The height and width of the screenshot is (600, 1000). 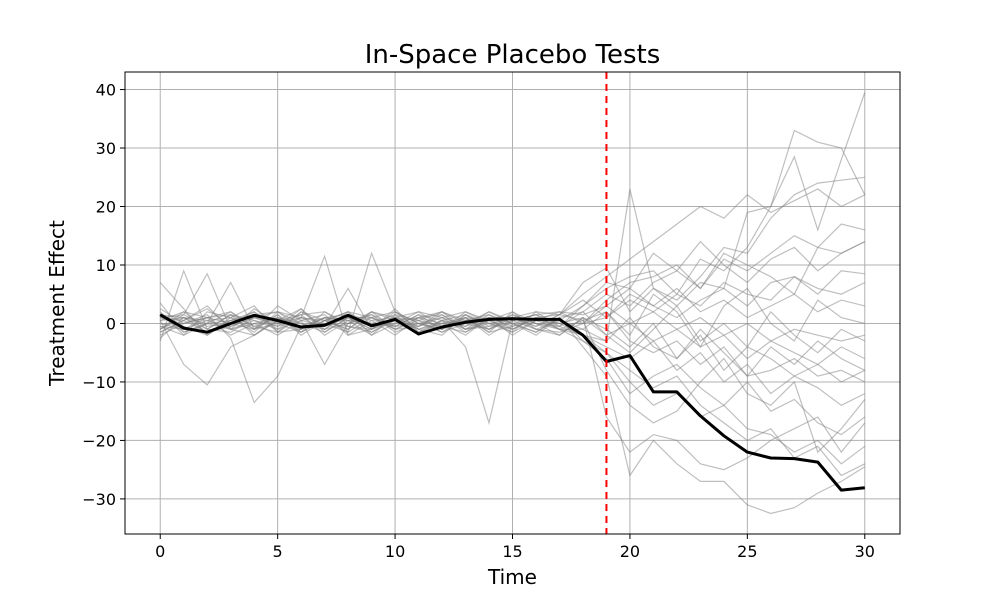 What do you see at coordinates (513, 55) in the screenshot?
I see `chart-title: In-Space Placebo Tests` at bounding box center [513, 55].